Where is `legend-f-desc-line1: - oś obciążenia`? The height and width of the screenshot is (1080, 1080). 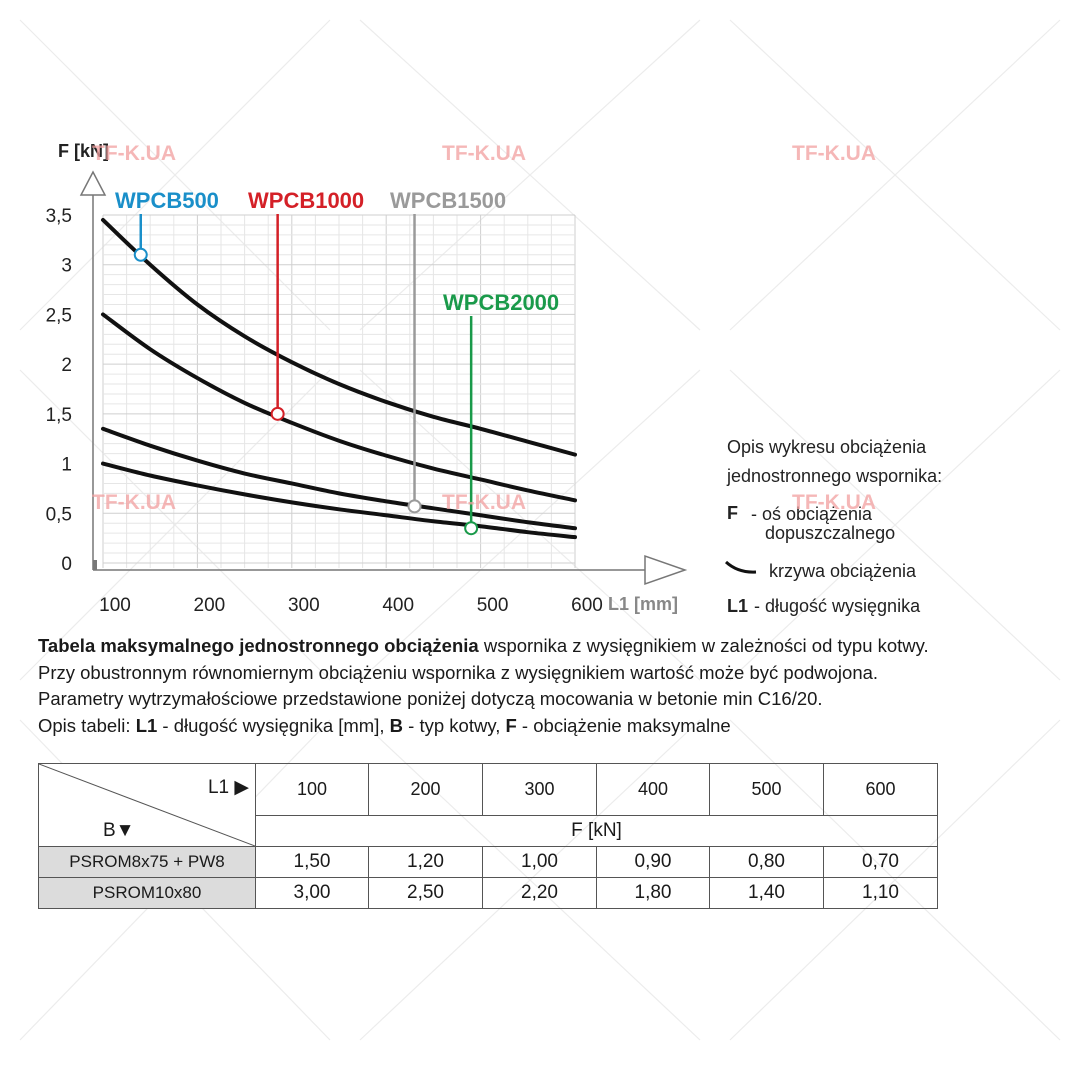 legend-f-desc-line1: - oś obciążenia is located at coordinates (812, 514).